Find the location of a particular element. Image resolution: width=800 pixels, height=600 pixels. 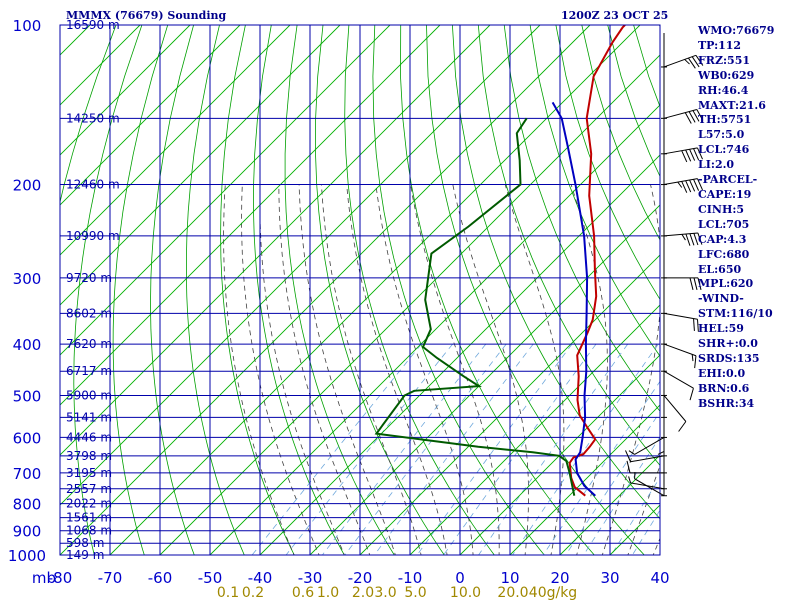

height-label: 5900 m is located at coordinates (89, 395).